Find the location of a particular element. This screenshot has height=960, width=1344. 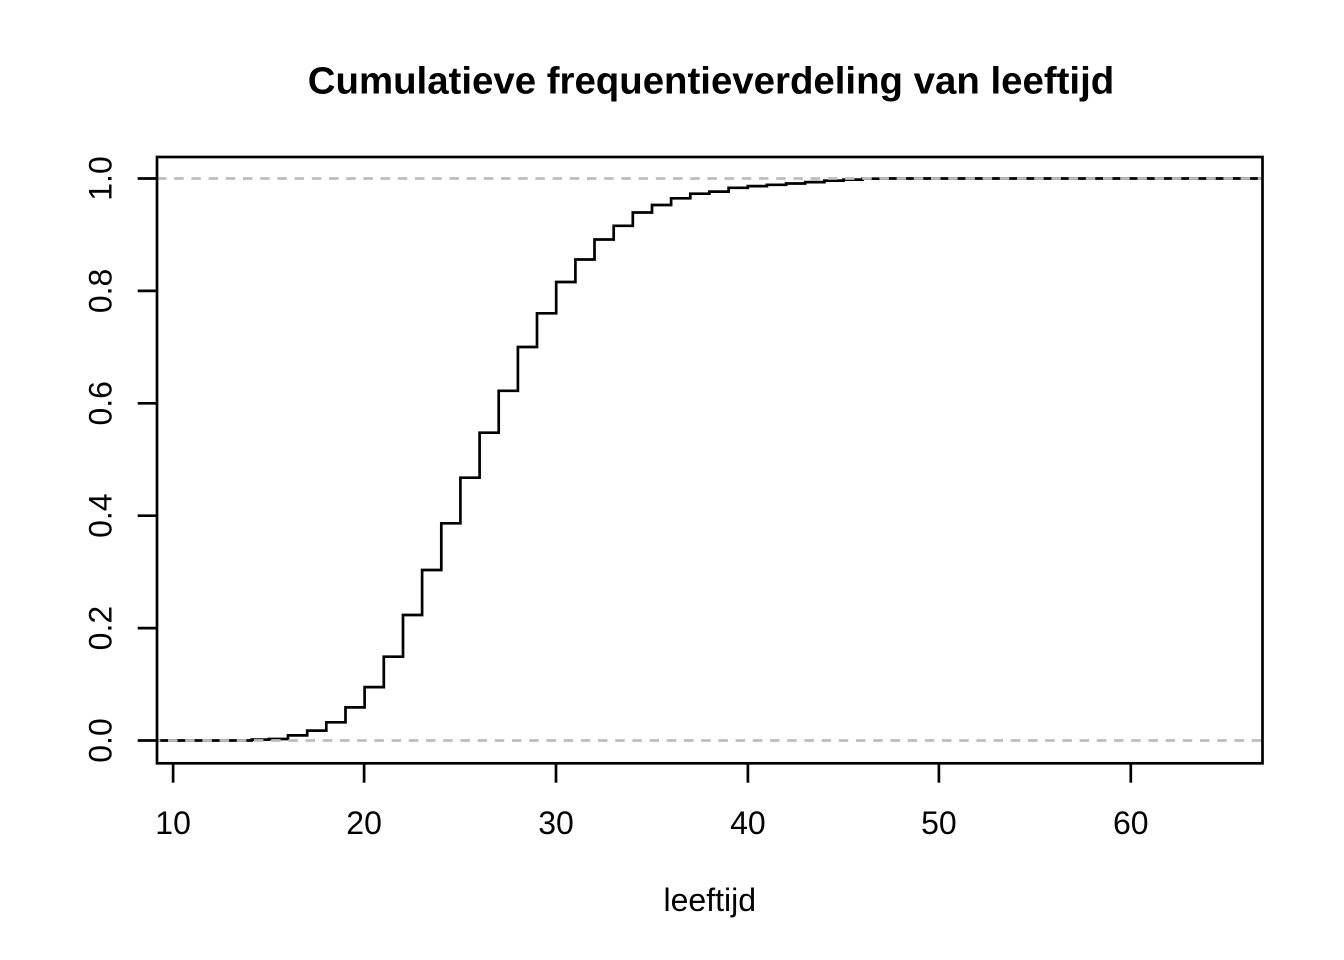

svg-text: 30 is located at coordinates (556, 823).